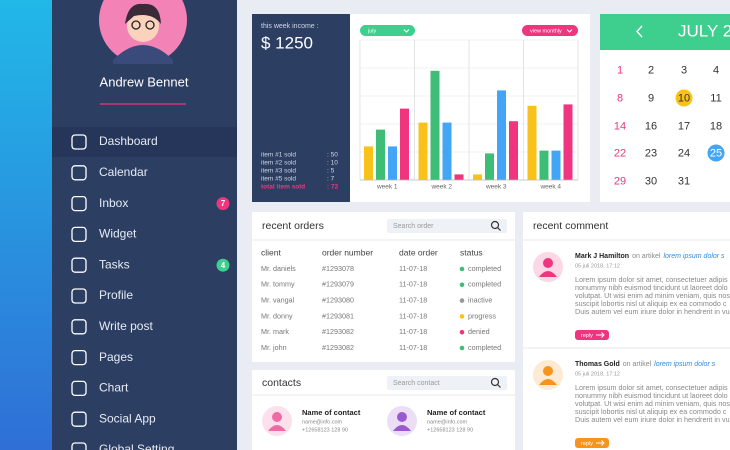 The width and height of the screenshot is (730, 450). I want to click on menu-item: Widget, so click(118, 234).